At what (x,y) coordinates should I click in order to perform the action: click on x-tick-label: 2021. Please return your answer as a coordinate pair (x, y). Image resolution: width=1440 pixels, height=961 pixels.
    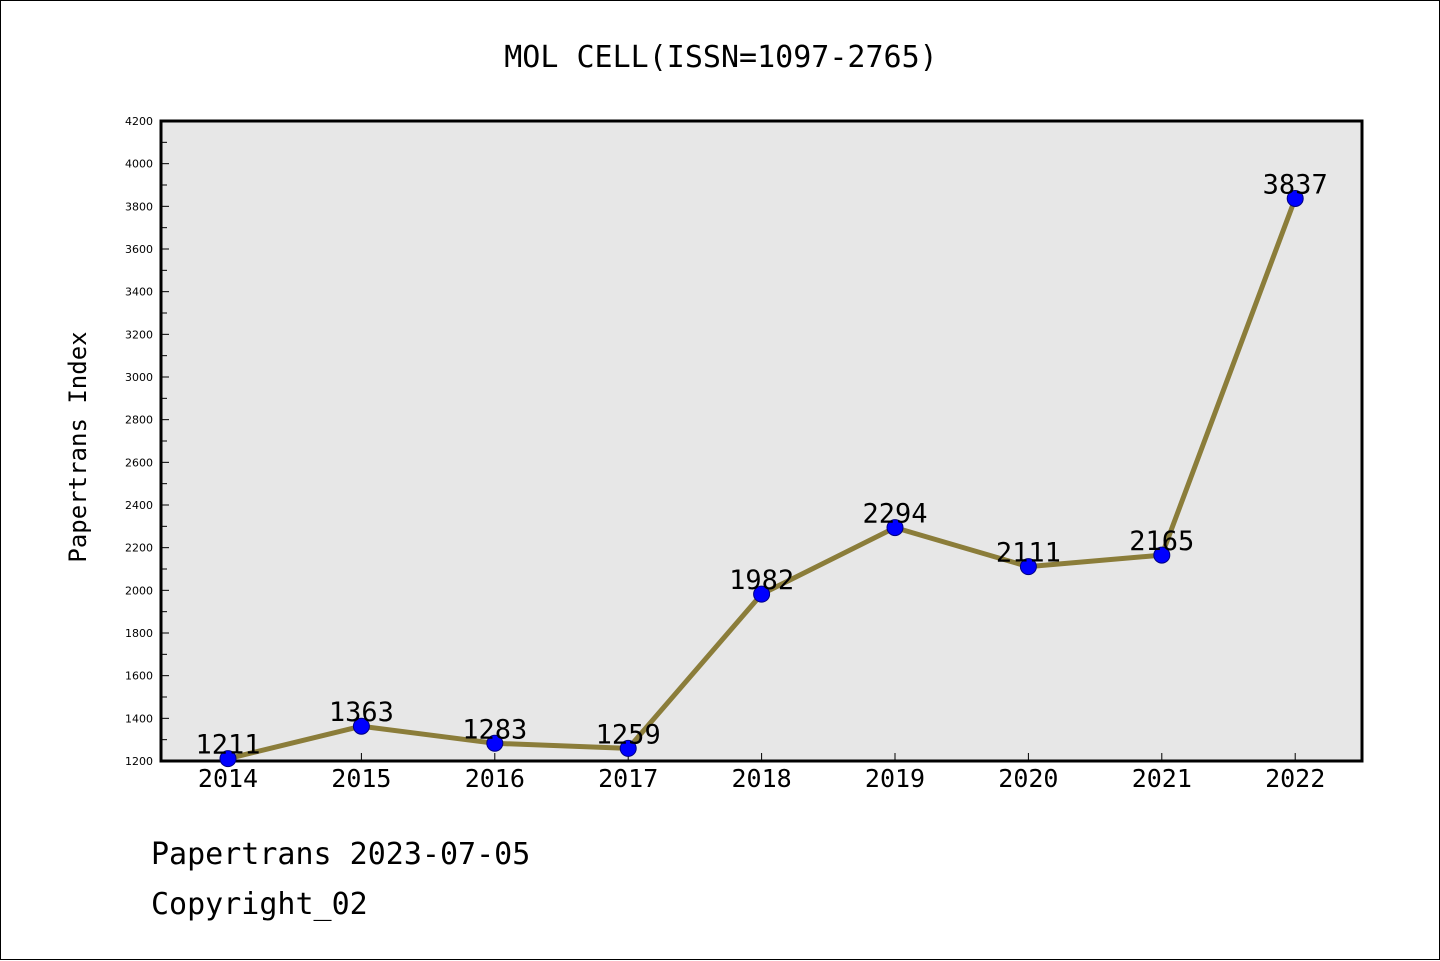
    Looking at the image, I should click on (1162, 778).